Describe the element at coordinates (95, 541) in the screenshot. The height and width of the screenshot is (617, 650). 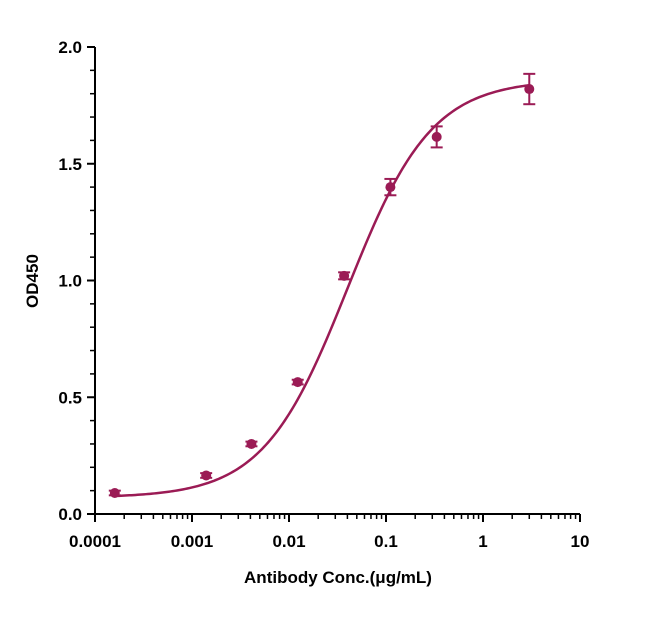
I see `x-tick-label: 0.0001` at that location.